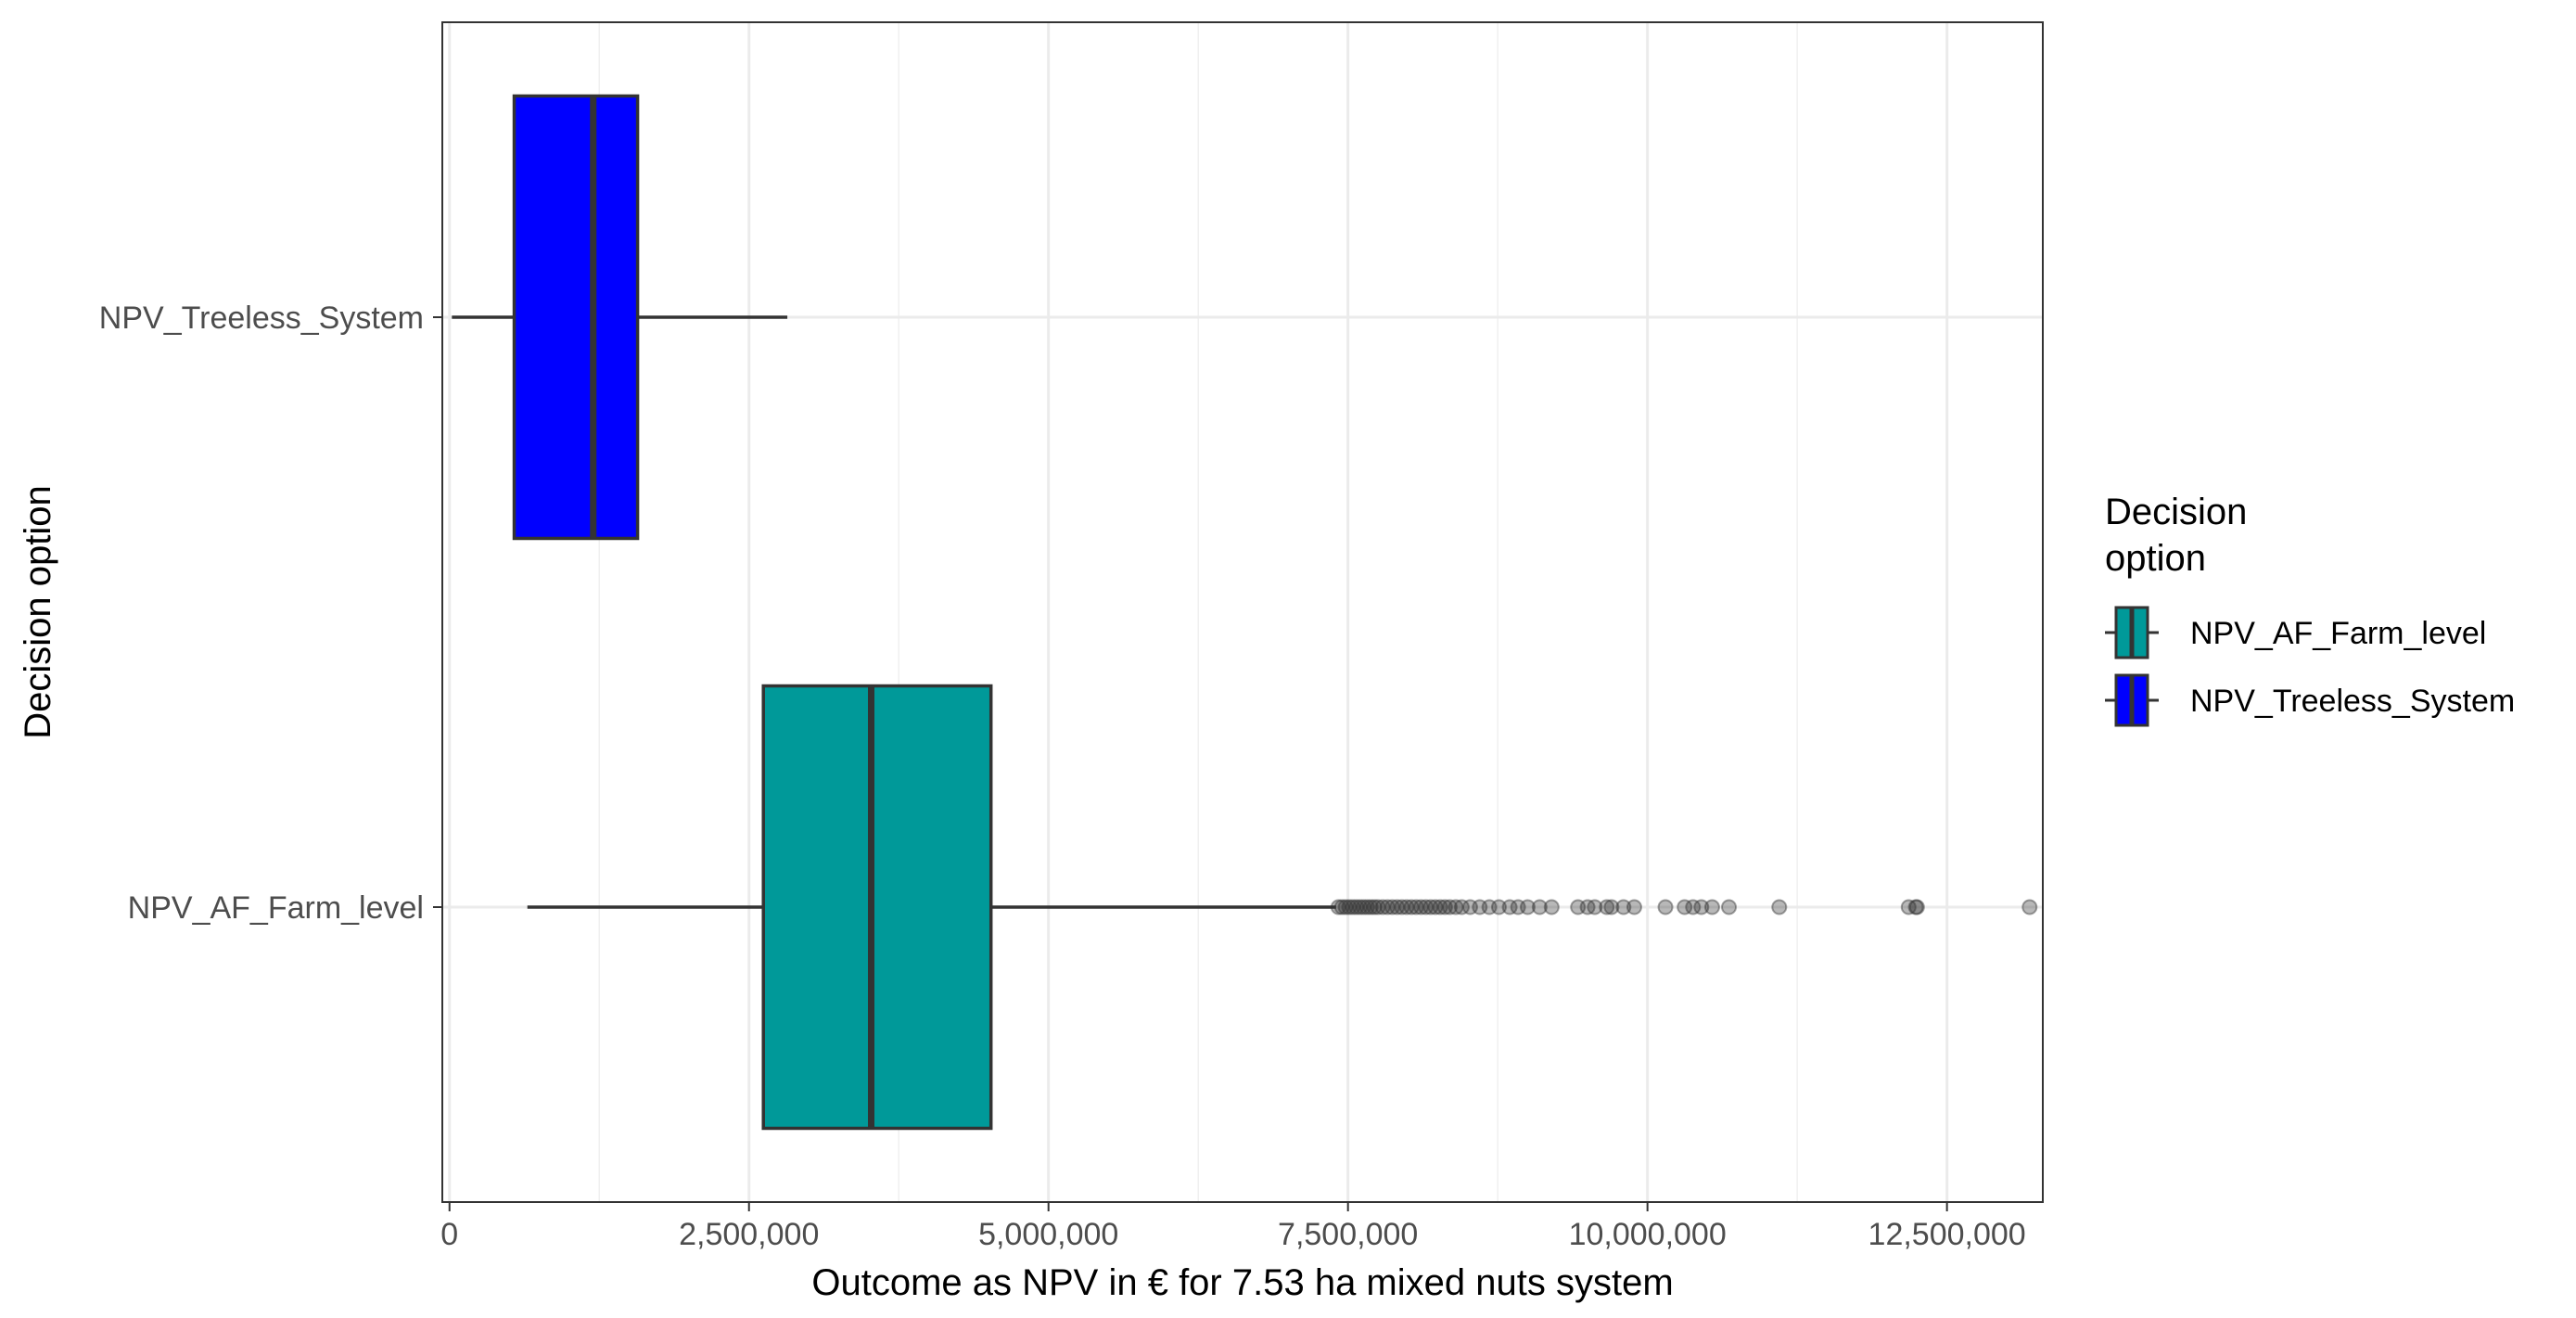  I want to click on x-tick-label: 5,000,000, so click(1048, 1234).